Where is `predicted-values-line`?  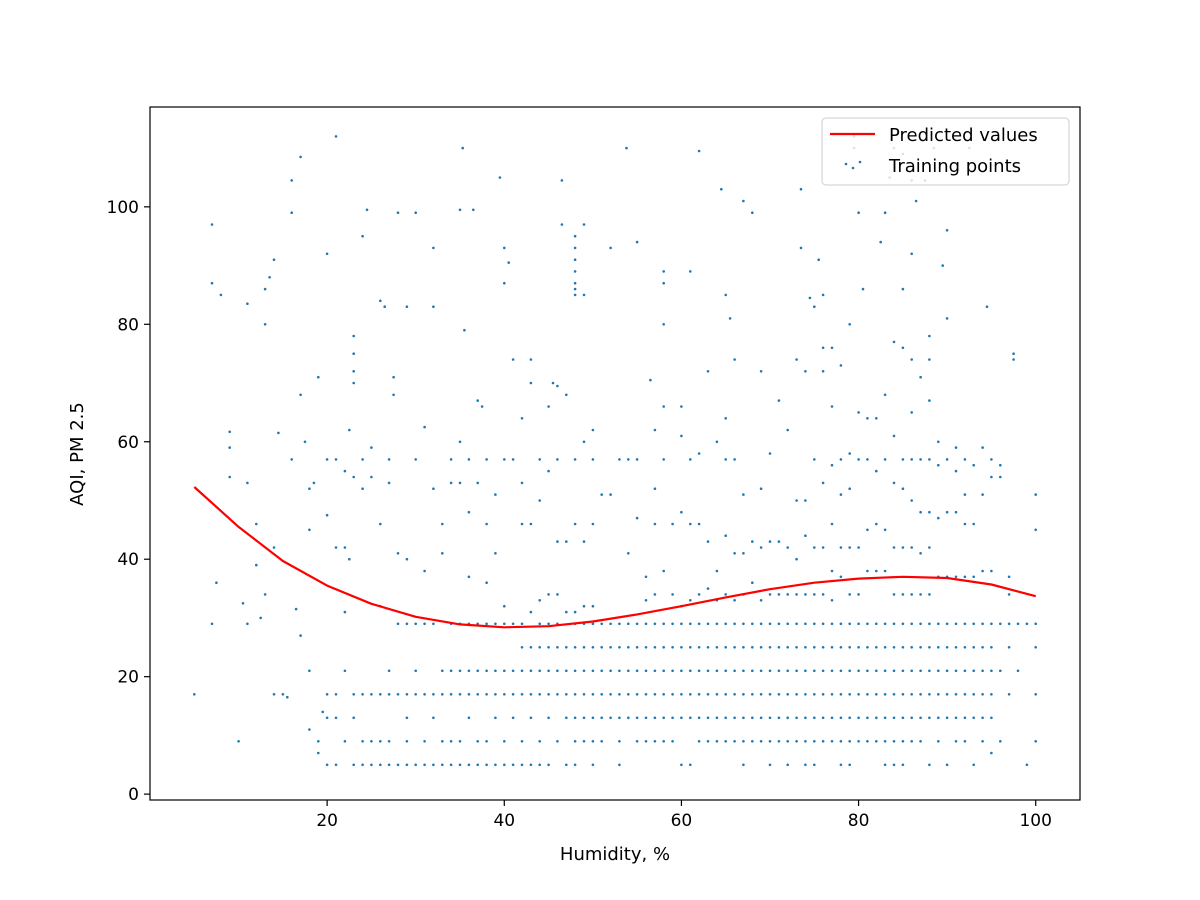 predicted-values-line is located at coordinates (614, 557).